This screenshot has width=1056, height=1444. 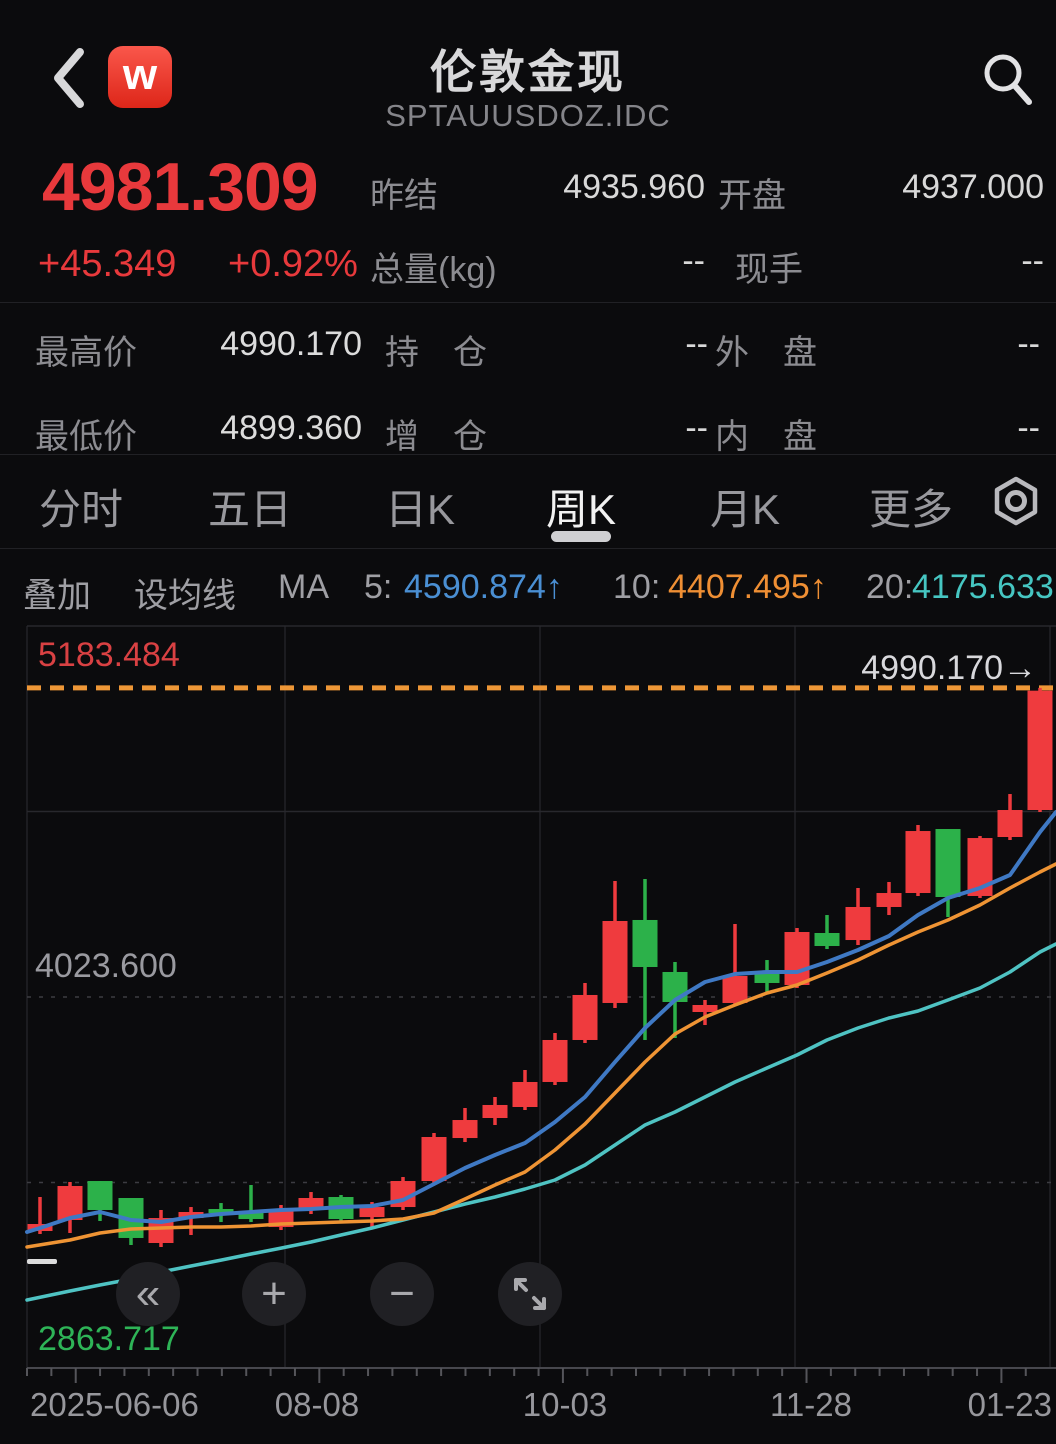 What do you see at coordinates (528, 115) in the screenshot?
I see `instrument-code: SPTAUUSDOZ.IDC` at bounding box center [528, 115].